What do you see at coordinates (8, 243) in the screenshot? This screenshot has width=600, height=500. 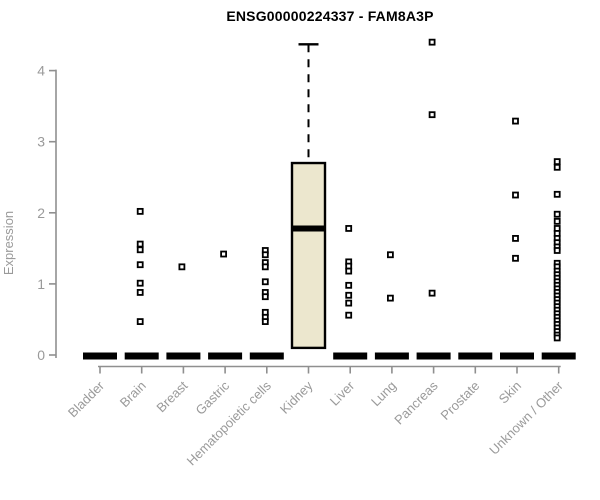 I see `y-axis-label: Expression` at bounding box center [8, 243].